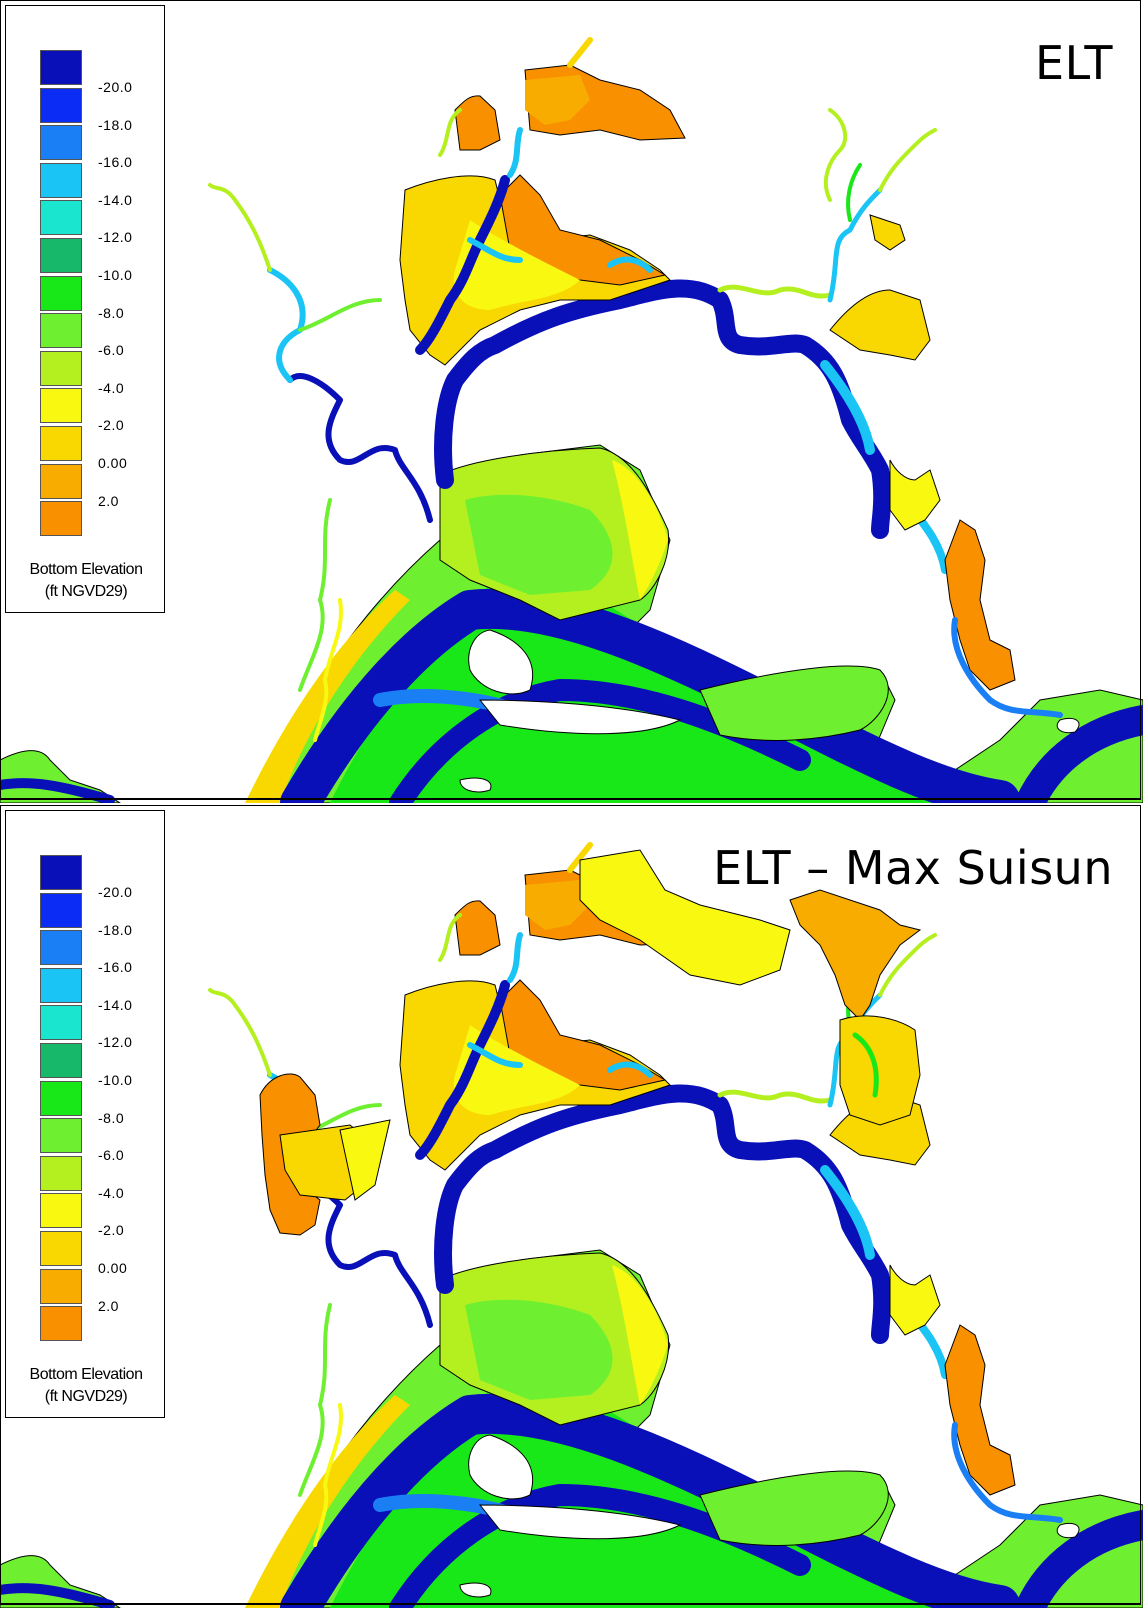 The image size is (1143, 1611). I want to click on restored-marsh-east, so click(855, 955).